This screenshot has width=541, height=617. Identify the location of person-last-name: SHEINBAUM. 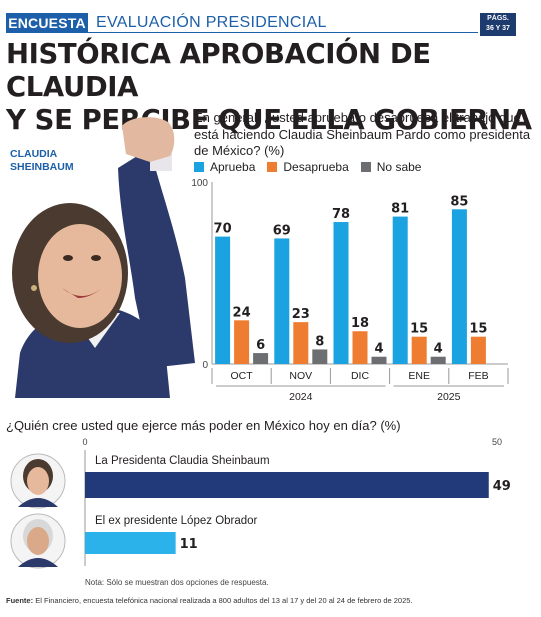
(42, 167).